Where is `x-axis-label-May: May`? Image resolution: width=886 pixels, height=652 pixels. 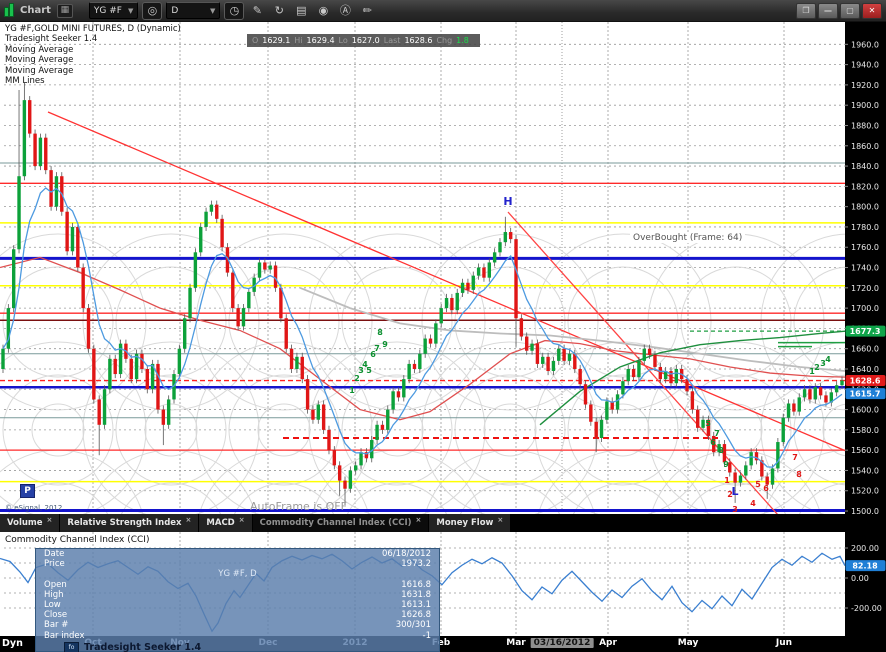 x-axis-label-May: May is located at coordinates (688, 643).